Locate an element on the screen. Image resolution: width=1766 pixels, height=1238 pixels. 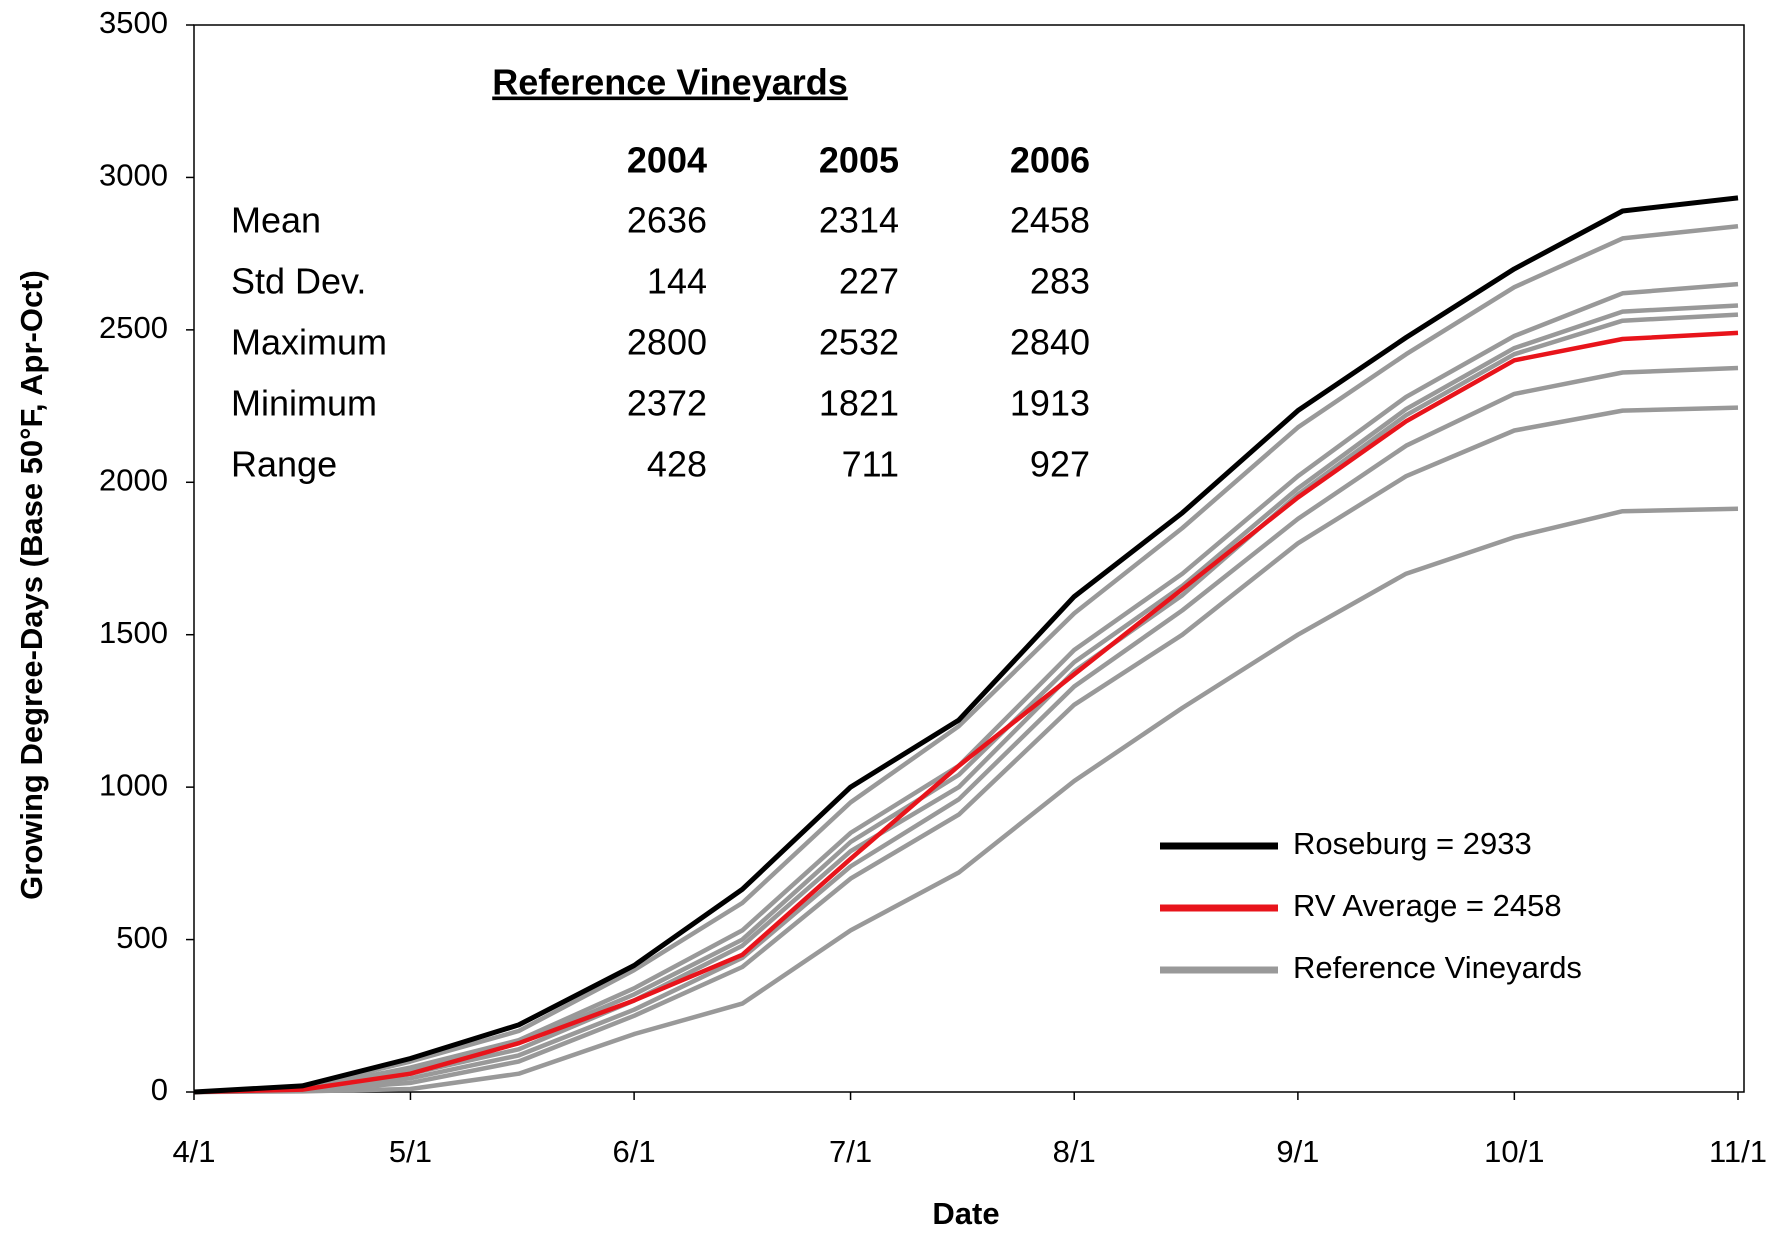
table-cell: 144 is located at coordinates (677, 281).